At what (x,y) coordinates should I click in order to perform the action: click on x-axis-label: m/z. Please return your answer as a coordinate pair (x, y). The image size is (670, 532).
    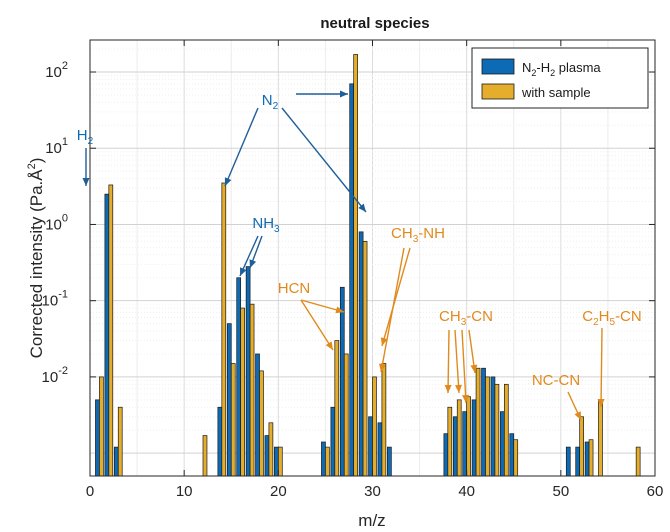
    Looking at the image, I should click on (371, 520).